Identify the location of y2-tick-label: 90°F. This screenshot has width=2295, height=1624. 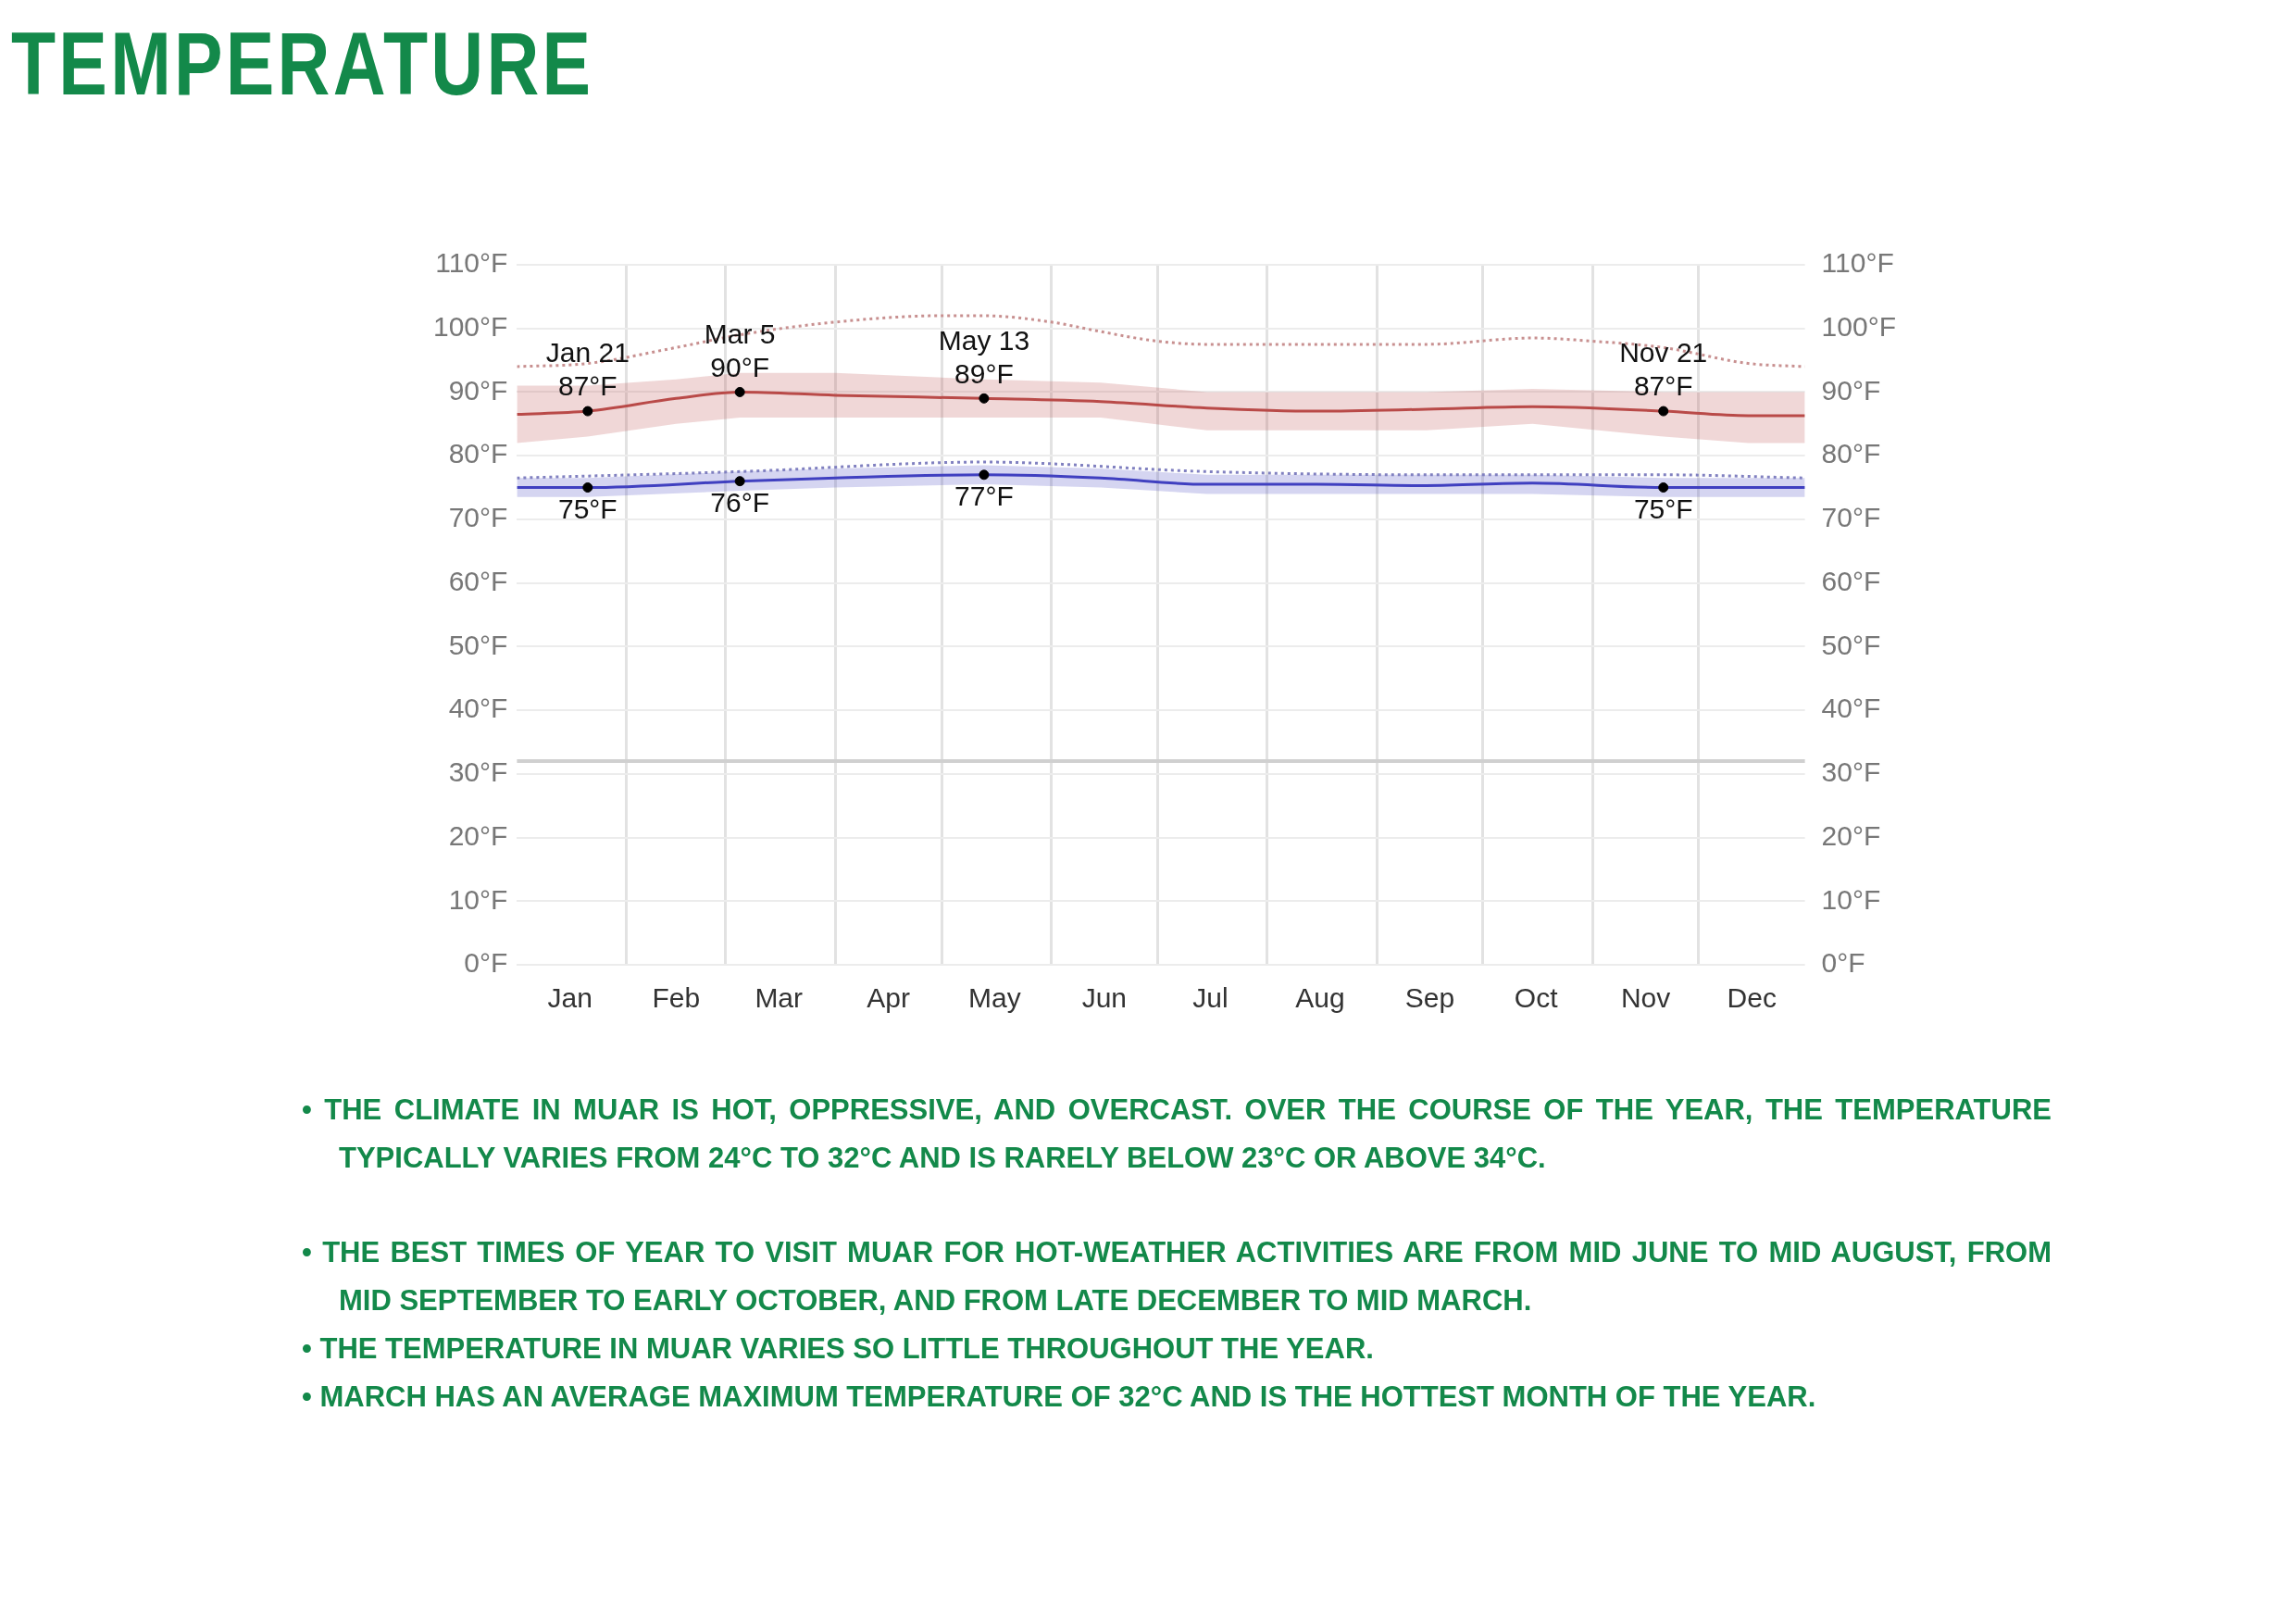
(1851, 390).